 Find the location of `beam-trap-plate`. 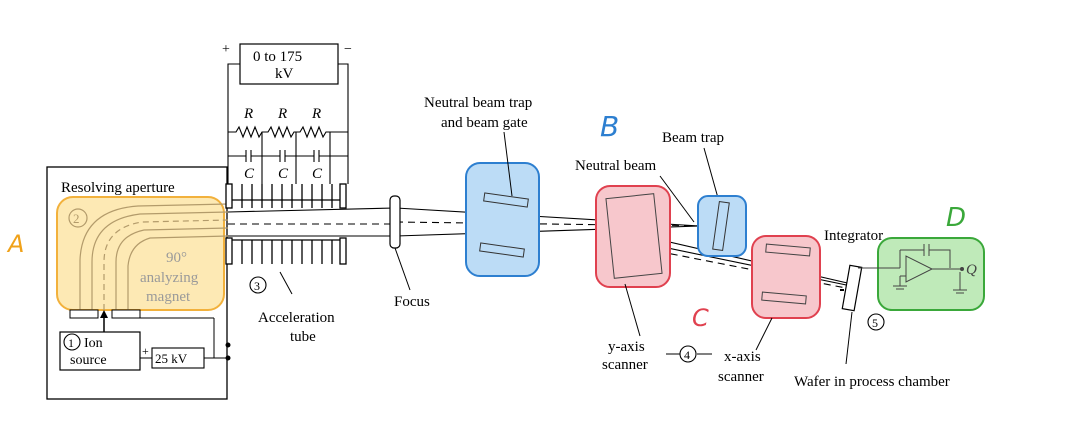

beam-trap-plate is located at coordinates (721, 226).